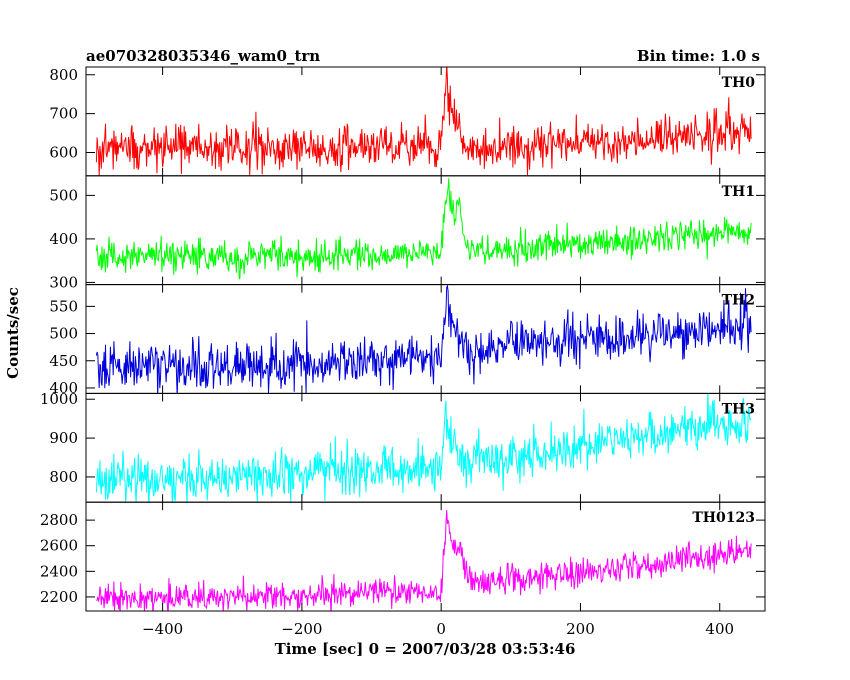 The image size is (850, 680). What do you see at coordinates (423, 121) in the screenshot?
I see `series-line-th0` at bounding box center [423, 121].